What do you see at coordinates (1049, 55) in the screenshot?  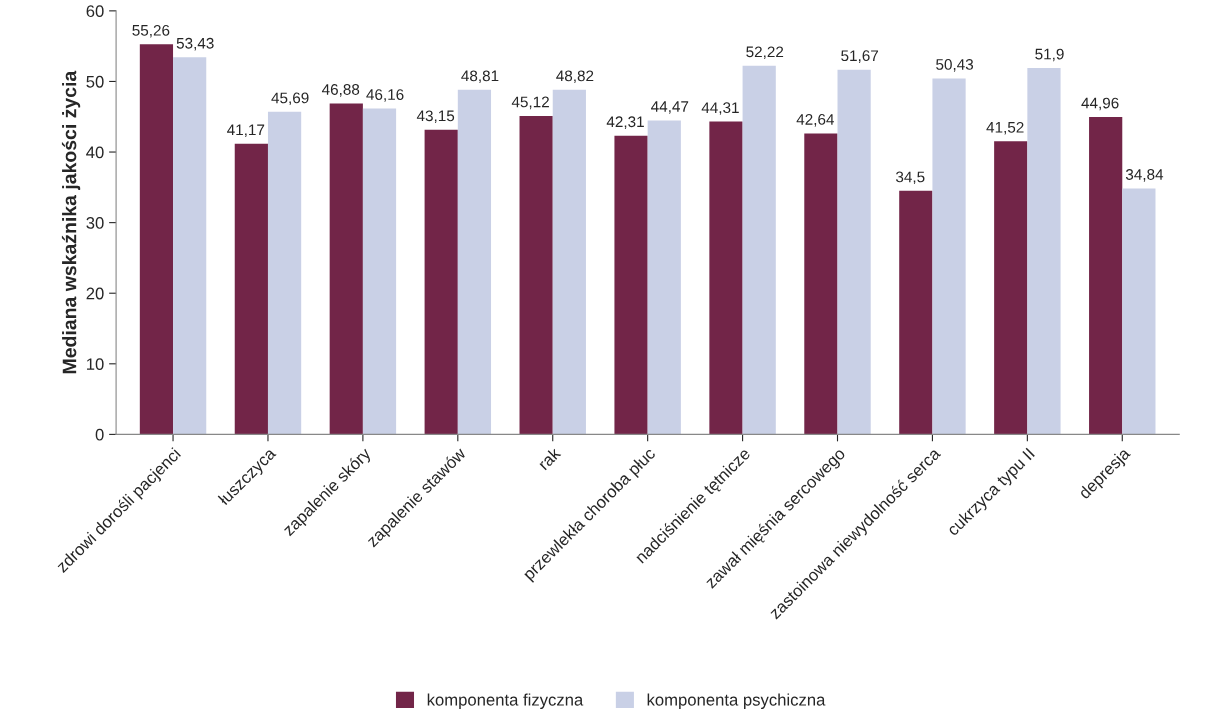 I see `data-label: 51,9` at bounding box center [1049, 55].